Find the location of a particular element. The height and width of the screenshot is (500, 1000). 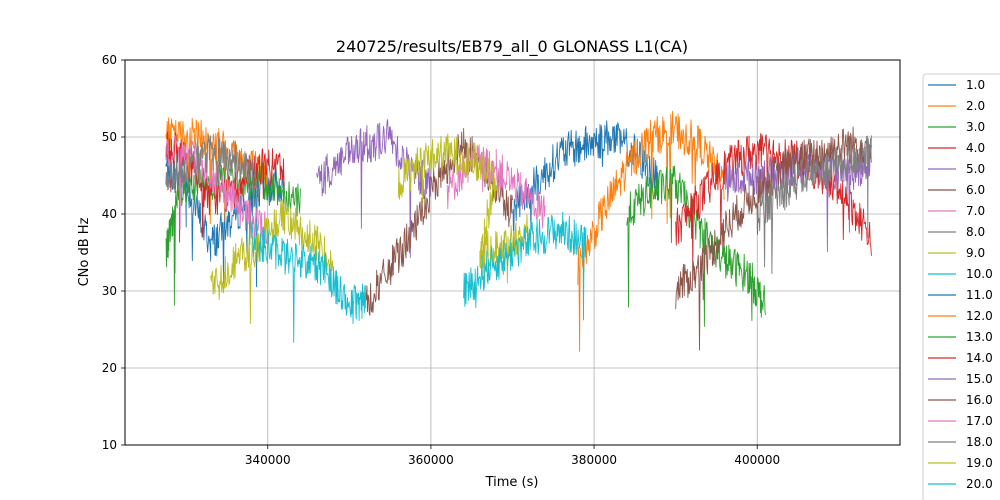

legend-label: 16.0 is located at coordinates (979, 400).